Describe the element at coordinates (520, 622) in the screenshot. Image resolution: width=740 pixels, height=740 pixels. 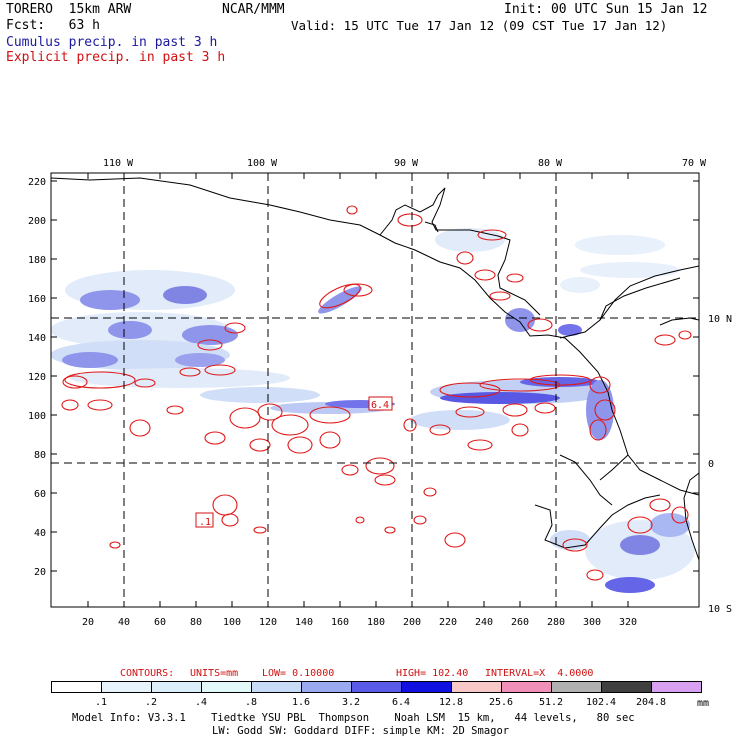
I see `x-tick-label: 260` at that location.